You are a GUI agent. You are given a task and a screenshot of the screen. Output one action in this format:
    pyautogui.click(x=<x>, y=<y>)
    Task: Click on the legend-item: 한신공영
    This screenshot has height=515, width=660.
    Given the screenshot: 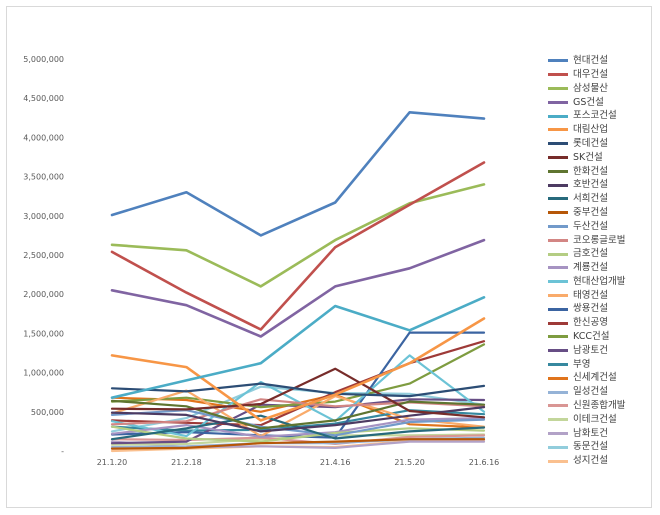 What is the action you would take?
    pyautogui.click(x=600, y=323)
    